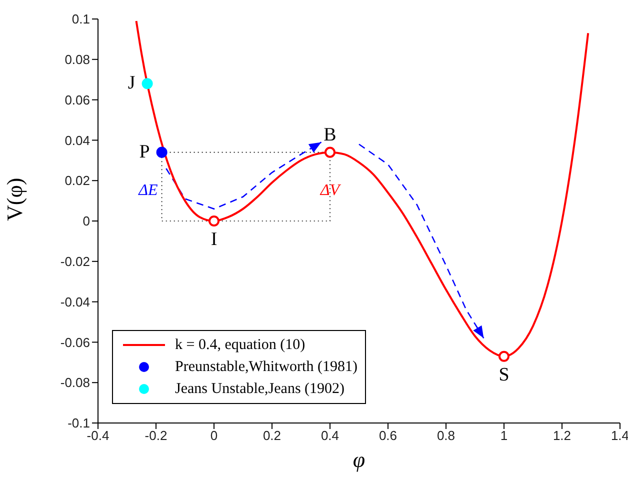 This screenshot has width=628, height=479. I want to click on annotation: ΔE, so click(148, 191).